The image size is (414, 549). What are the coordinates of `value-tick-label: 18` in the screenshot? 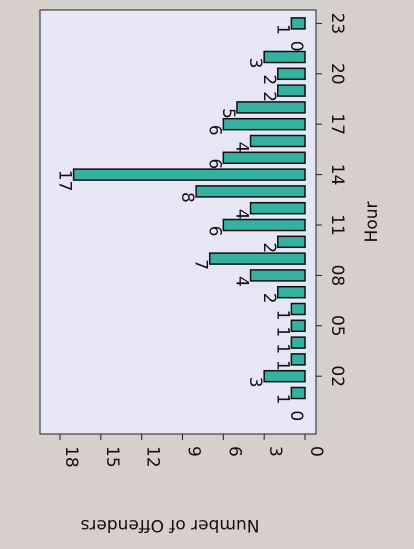 It's located at (71, 457).